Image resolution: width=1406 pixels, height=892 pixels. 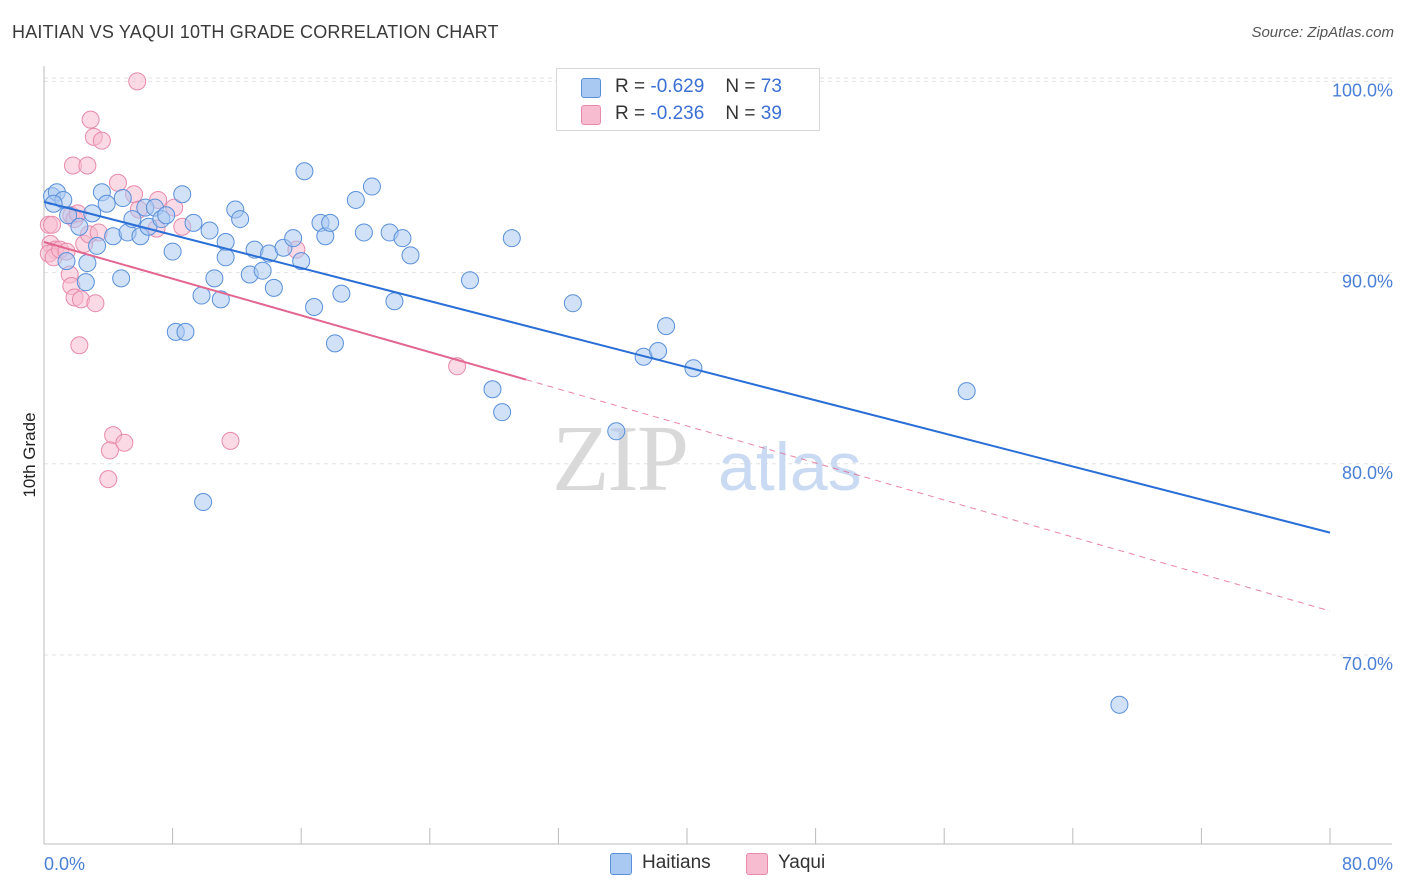 What do you see at coordinates (771, 86) in the screenshot?
I see `legend-n-value: 73` at bounding box center [771, 86].